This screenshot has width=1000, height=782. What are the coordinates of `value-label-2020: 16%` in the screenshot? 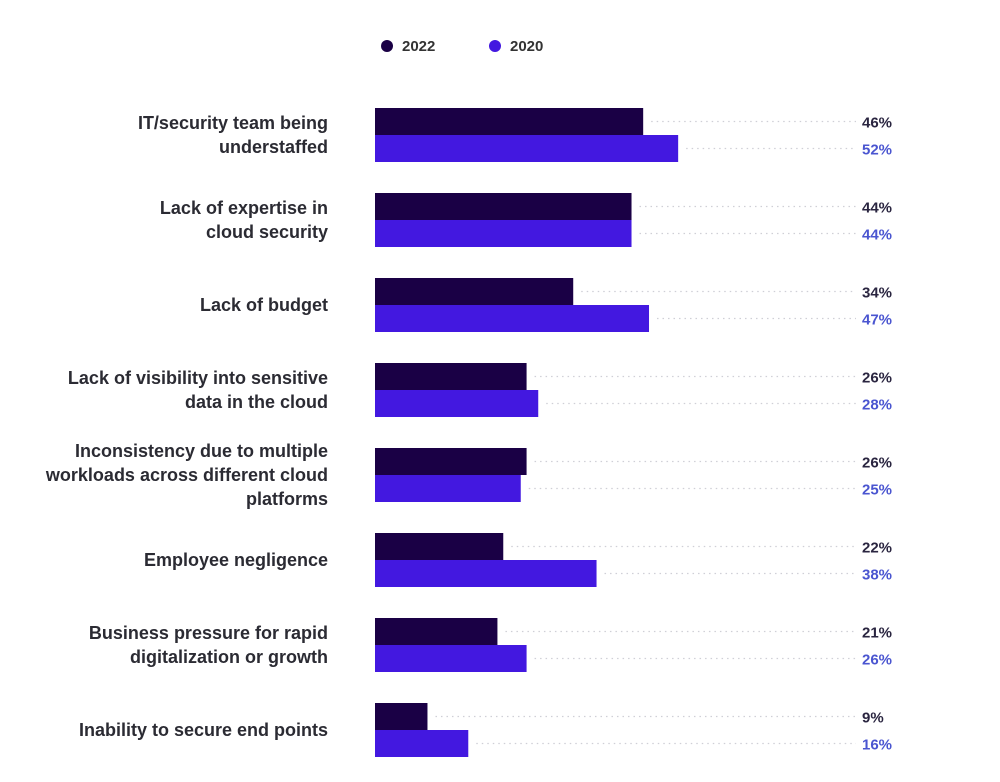 It's located at (877, 745).